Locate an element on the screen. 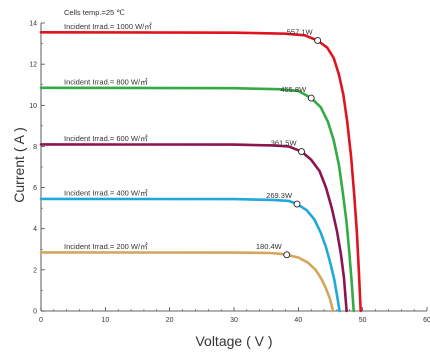 The height and width of the screenshot is (355, 430). x-tick-label: 20 is located at coordinates (170, 320).